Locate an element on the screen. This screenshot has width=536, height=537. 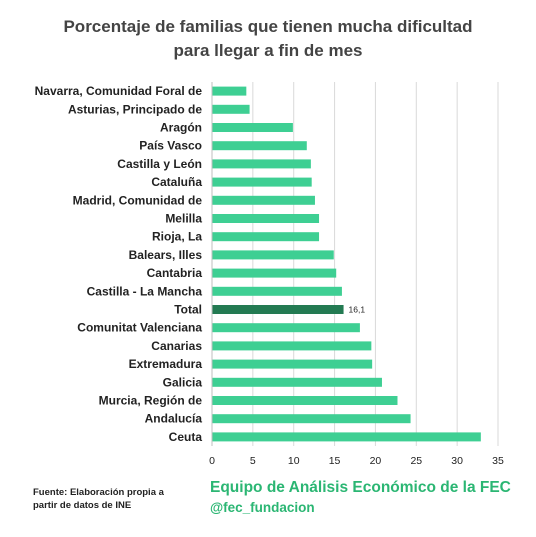
x-tick-label-5: 5 is located at coordinates (253, 461).